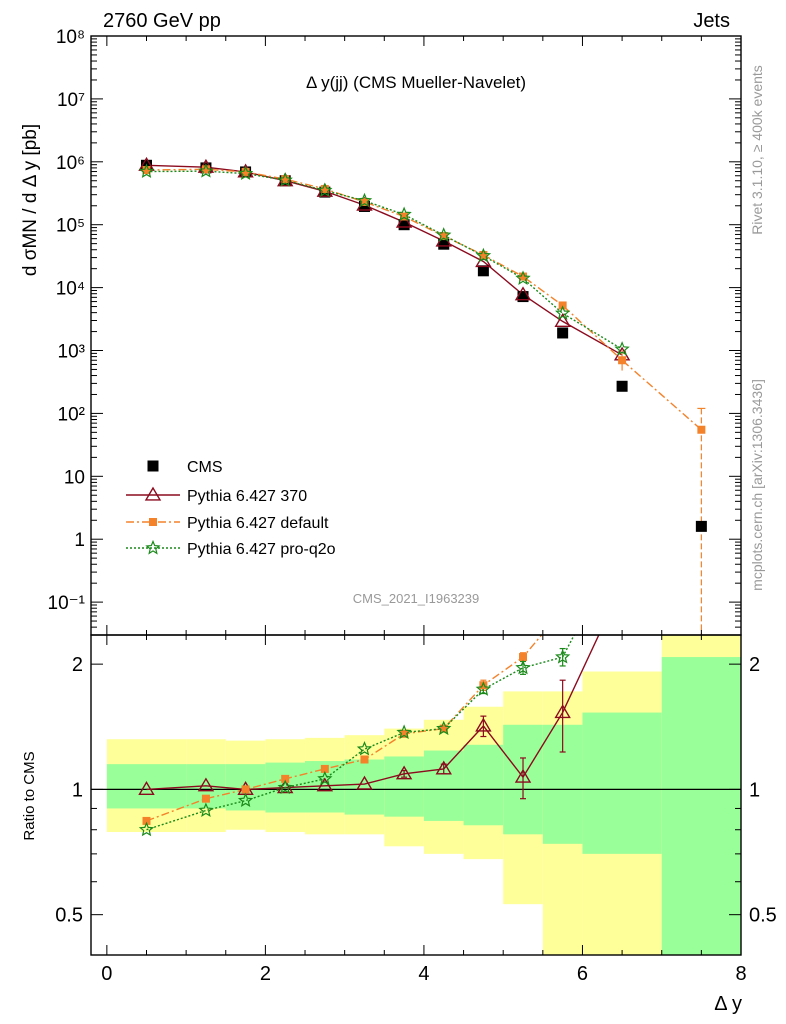 The image size is (786, 1024). I want to click on rivet-note: Rivet 3.1.10, ≥ 400k events, so click(757, 150).